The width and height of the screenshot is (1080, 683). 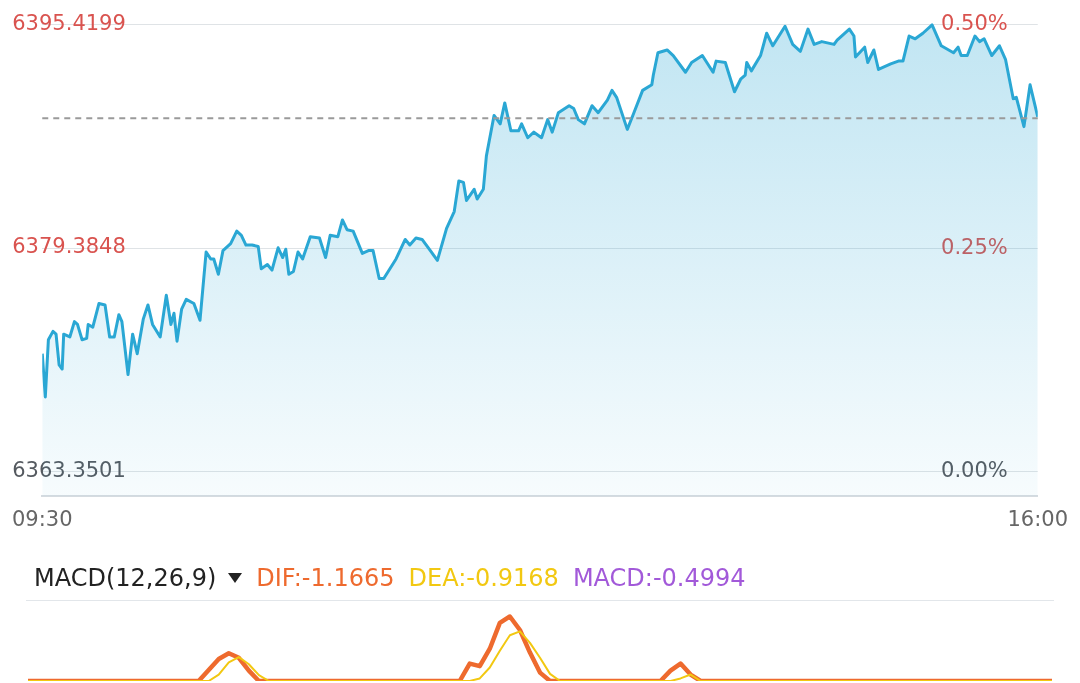 I want to click on y2-tick-label: 0.00%, so click(x=974, y=470).